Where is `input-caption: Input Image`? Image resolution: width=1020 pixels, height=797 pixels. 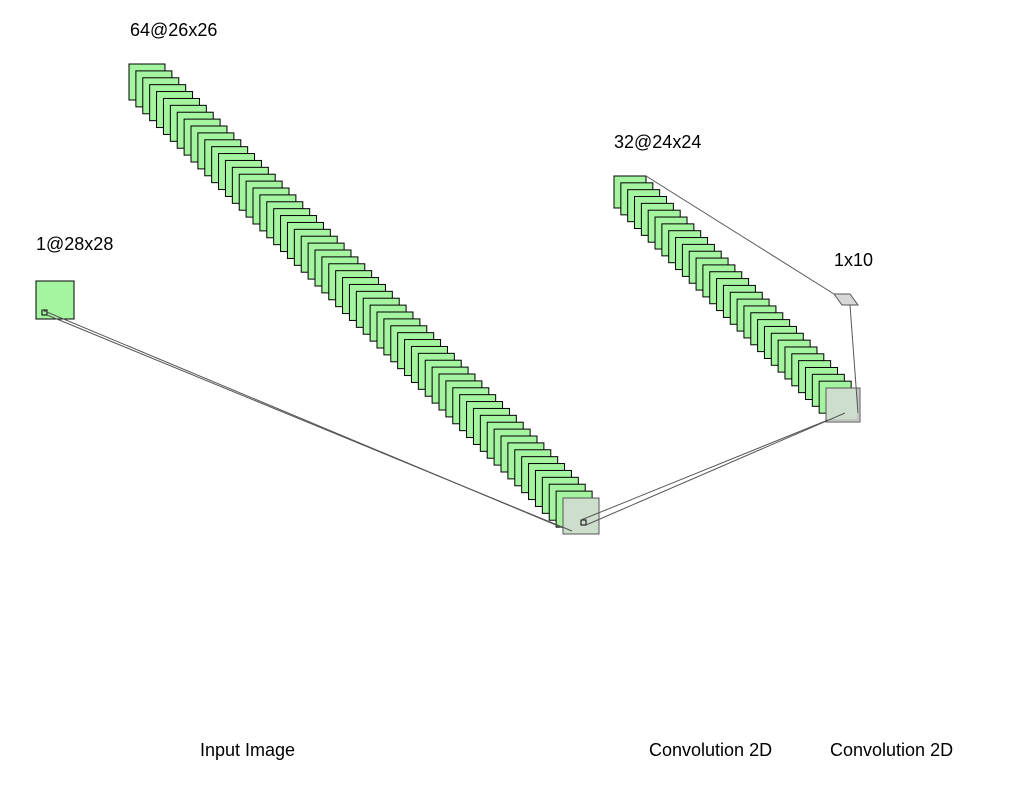 input-caption: Input Image is located at coordinates (248, 750).